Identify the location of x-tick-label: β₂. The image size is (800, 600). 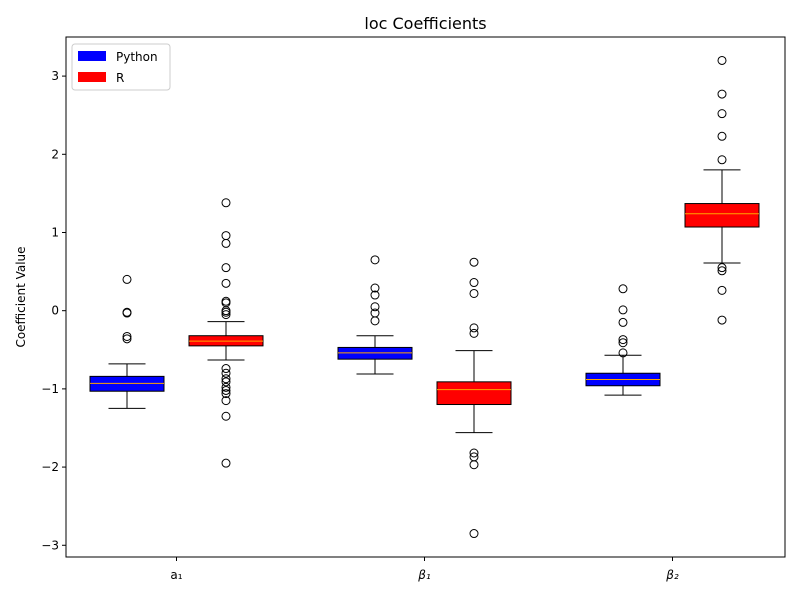
(672, 575).